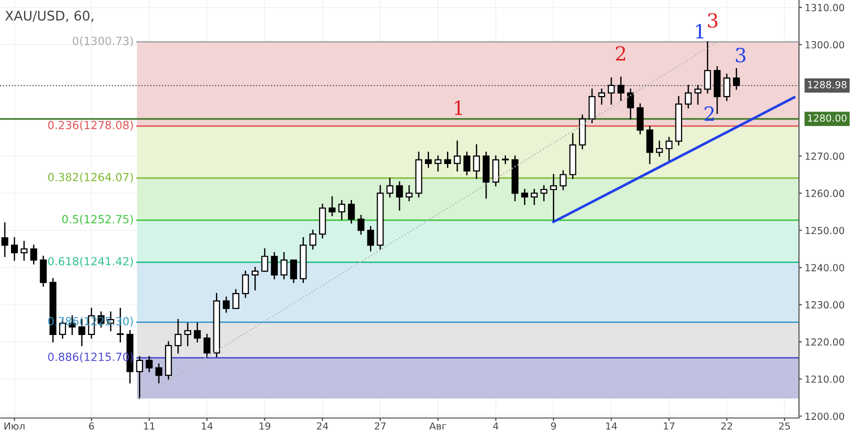  What do you see at coordinates (102, 41) in the screenshot?
I see `ref-line-label: 0(1300.73)` at bounding box center [102, 41].